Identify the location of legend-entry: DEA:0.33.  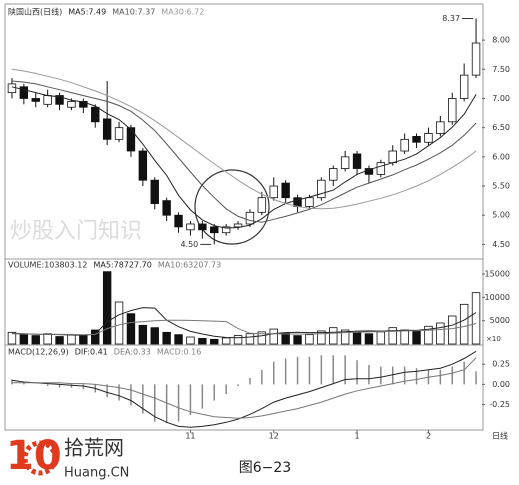
(132, 352).